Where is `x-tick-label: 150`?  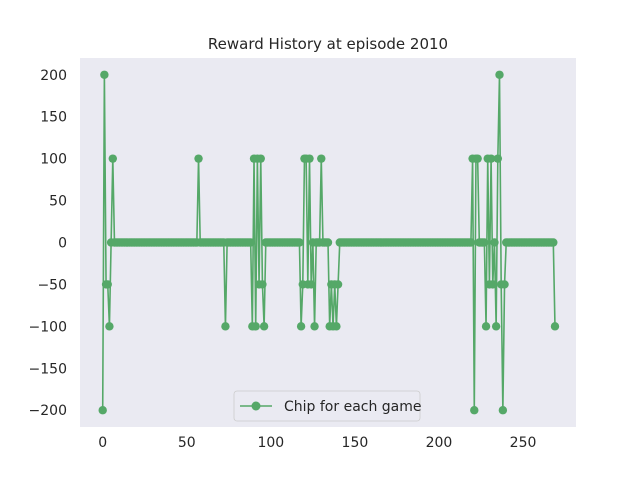
x-tick-label: 150 is located at coordinates (355, 443).